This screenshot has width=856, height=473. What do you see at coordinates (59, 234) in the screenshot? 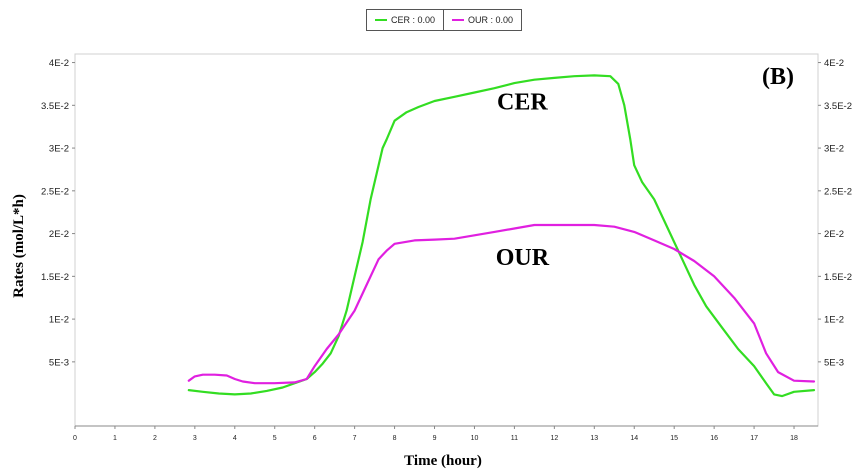
I see `y-tick-label-left: 2E-2` at bounding box center [59, 234].